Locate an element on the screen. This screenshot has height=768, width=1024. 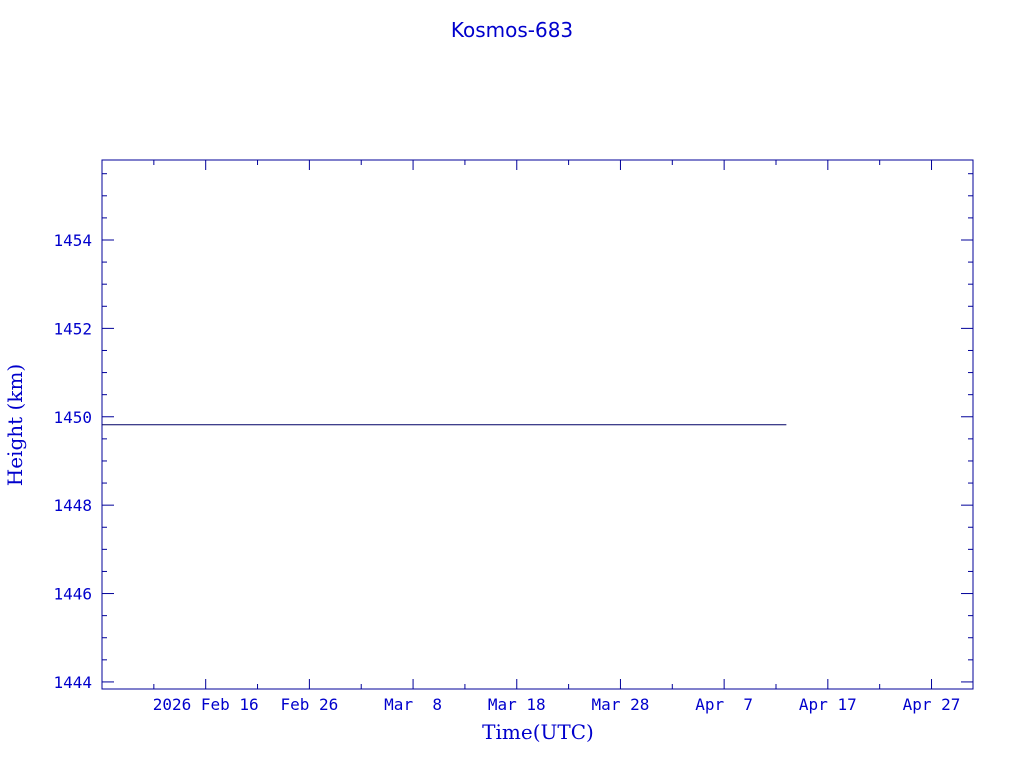
x-tick-label: Apr 17 is located at coordinates (828, 704).